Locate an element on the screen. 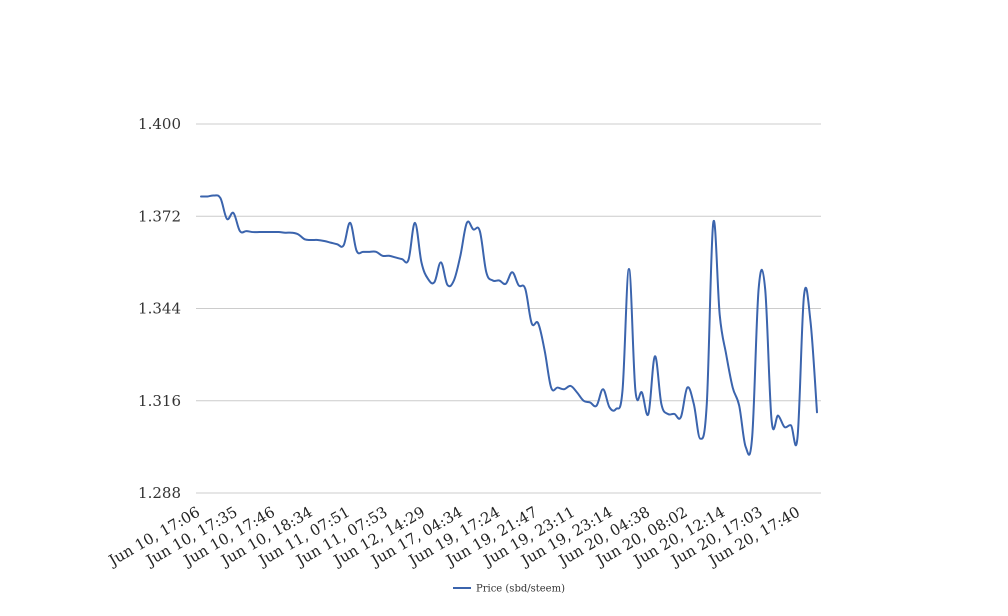 The image size is (1008, 616). y-tick-label: 1.316 is located at coordinates (159, 401).